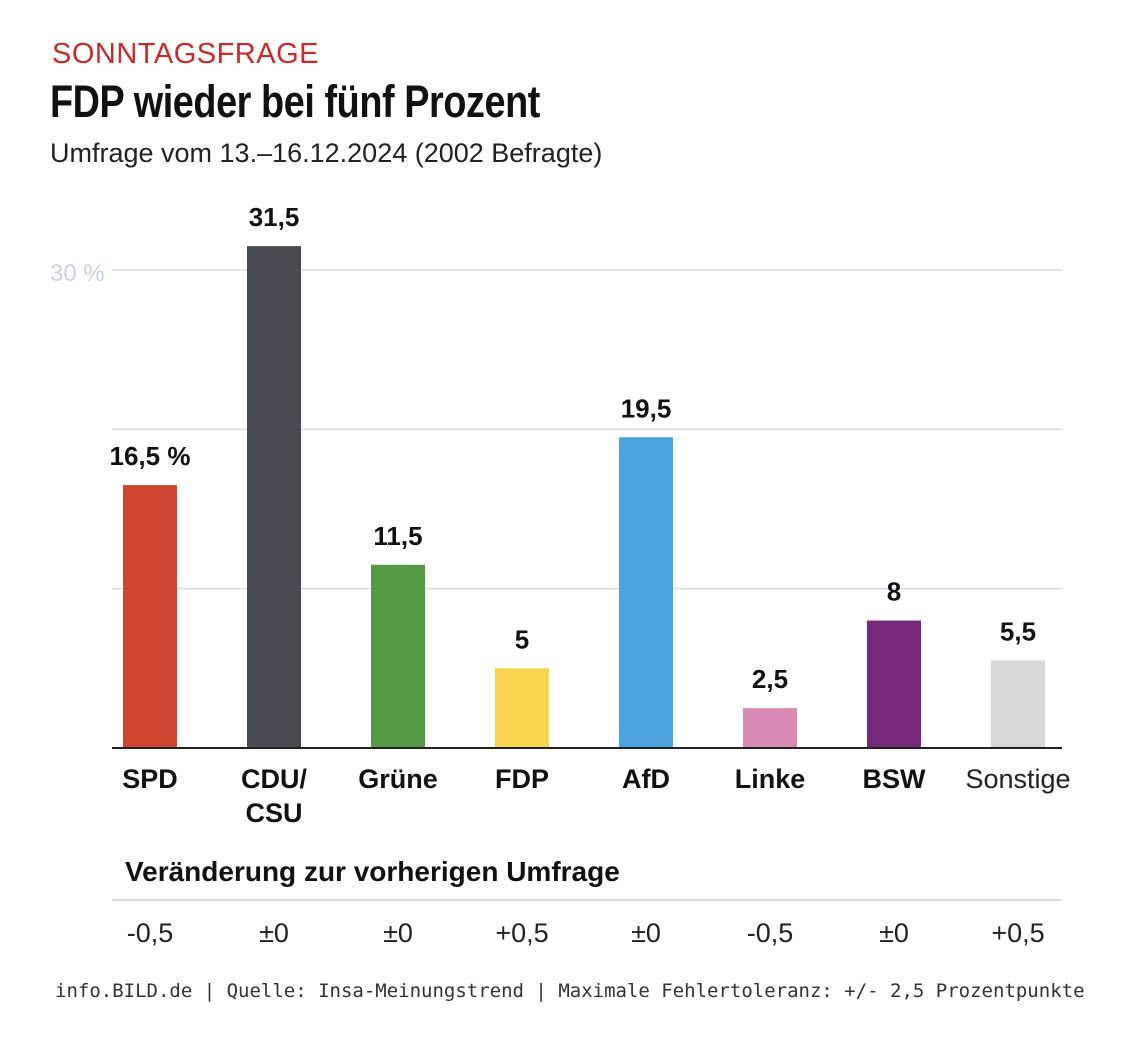 Image resolution: width=1140 pixels, height=1038 pixels. I want to click on category-label-fdp: FDP, so click(522, 779).